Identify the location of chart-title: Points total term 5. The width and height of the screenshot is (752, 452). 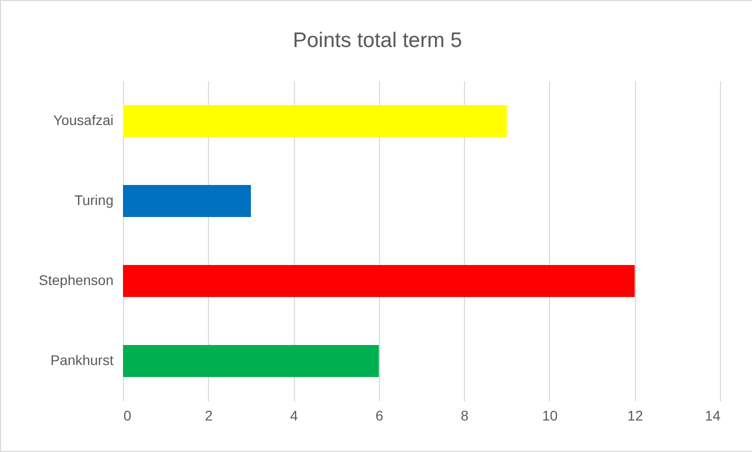
(377, 40).